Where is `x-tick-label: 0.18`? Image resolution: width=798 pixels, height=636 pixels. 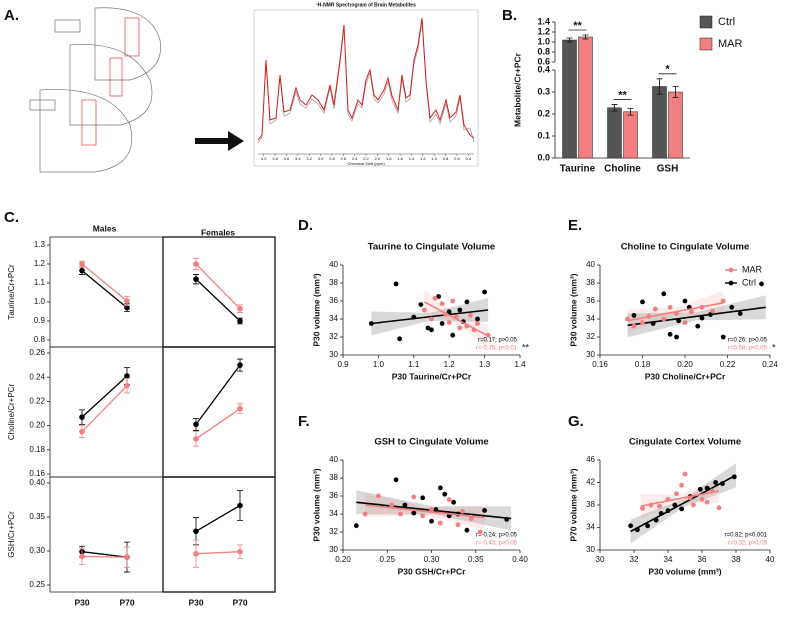 x-tick-label: 0.18 is located at coordinates (643, 364).